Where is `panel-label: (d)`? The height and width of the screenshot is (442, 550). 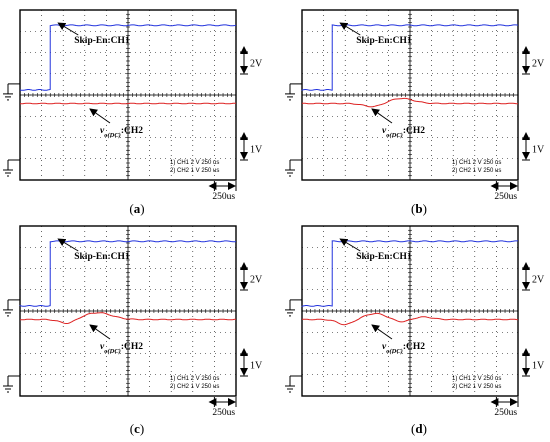 panel-label: (d) is located at coordinates (419, 428).